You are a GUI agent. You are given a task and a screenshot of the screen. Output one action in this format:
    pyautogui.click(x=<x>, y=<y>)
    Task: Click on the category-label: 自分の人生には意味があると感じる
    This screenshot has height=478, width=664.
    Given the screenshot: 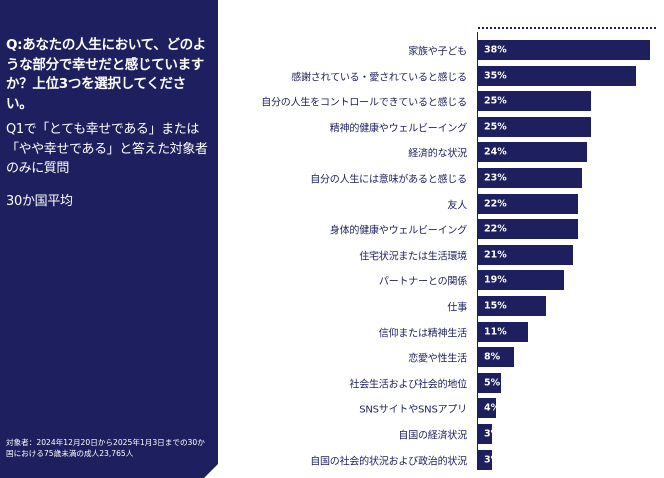 What is the action you would take?
    pyautogui.click(x=388, y=180)
    